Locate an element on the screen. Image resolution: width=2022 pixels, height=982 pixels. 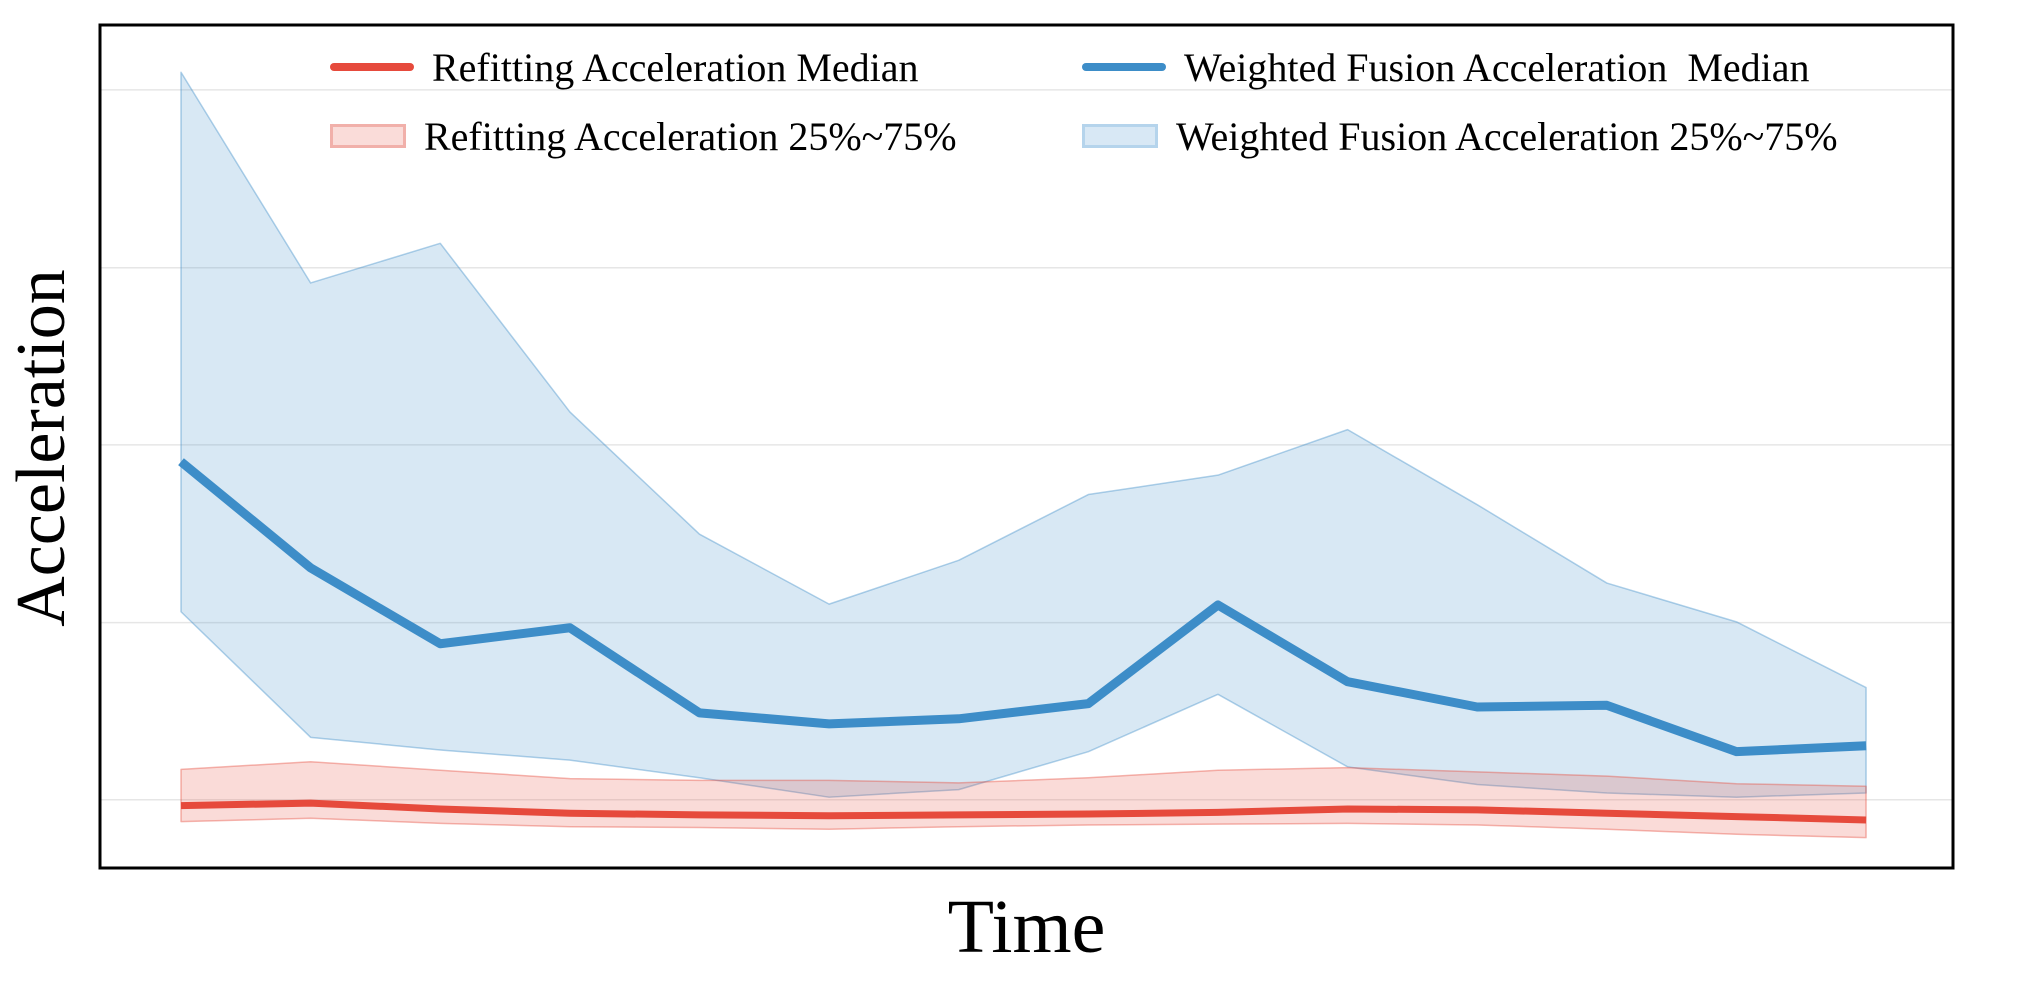
blue-line-swatch is located at coordinates (1124, 67).